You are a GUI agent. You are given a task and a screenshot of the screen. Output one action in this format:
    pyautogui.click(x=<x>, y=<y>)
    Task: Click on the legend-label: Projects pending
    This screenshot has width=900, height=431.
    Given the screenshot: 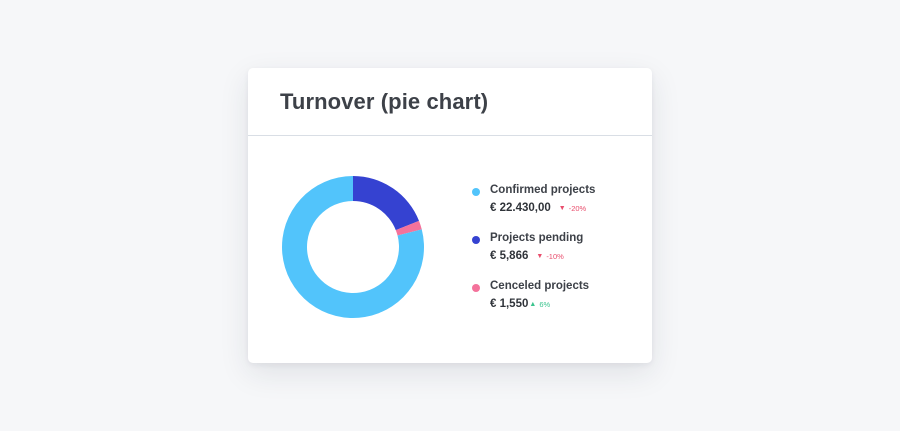 What is the action you would take?
    pyautogui.click(x=537, y=238)
    